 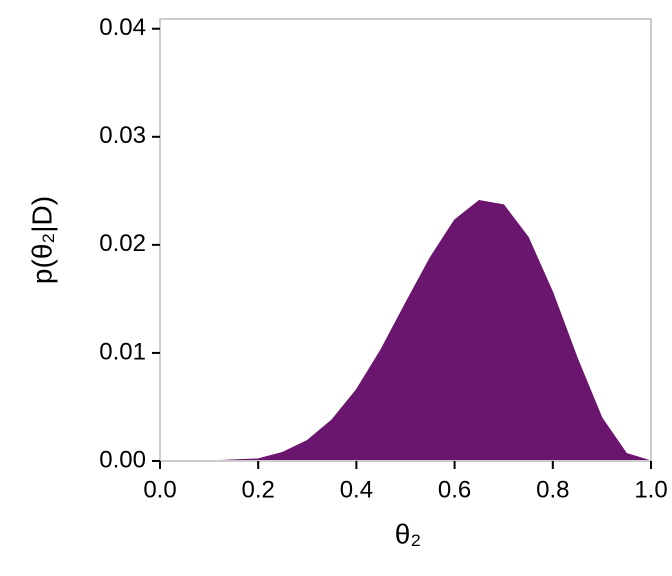 I want to click on x-tick-label: 0.2, so click(x=258, y=489).